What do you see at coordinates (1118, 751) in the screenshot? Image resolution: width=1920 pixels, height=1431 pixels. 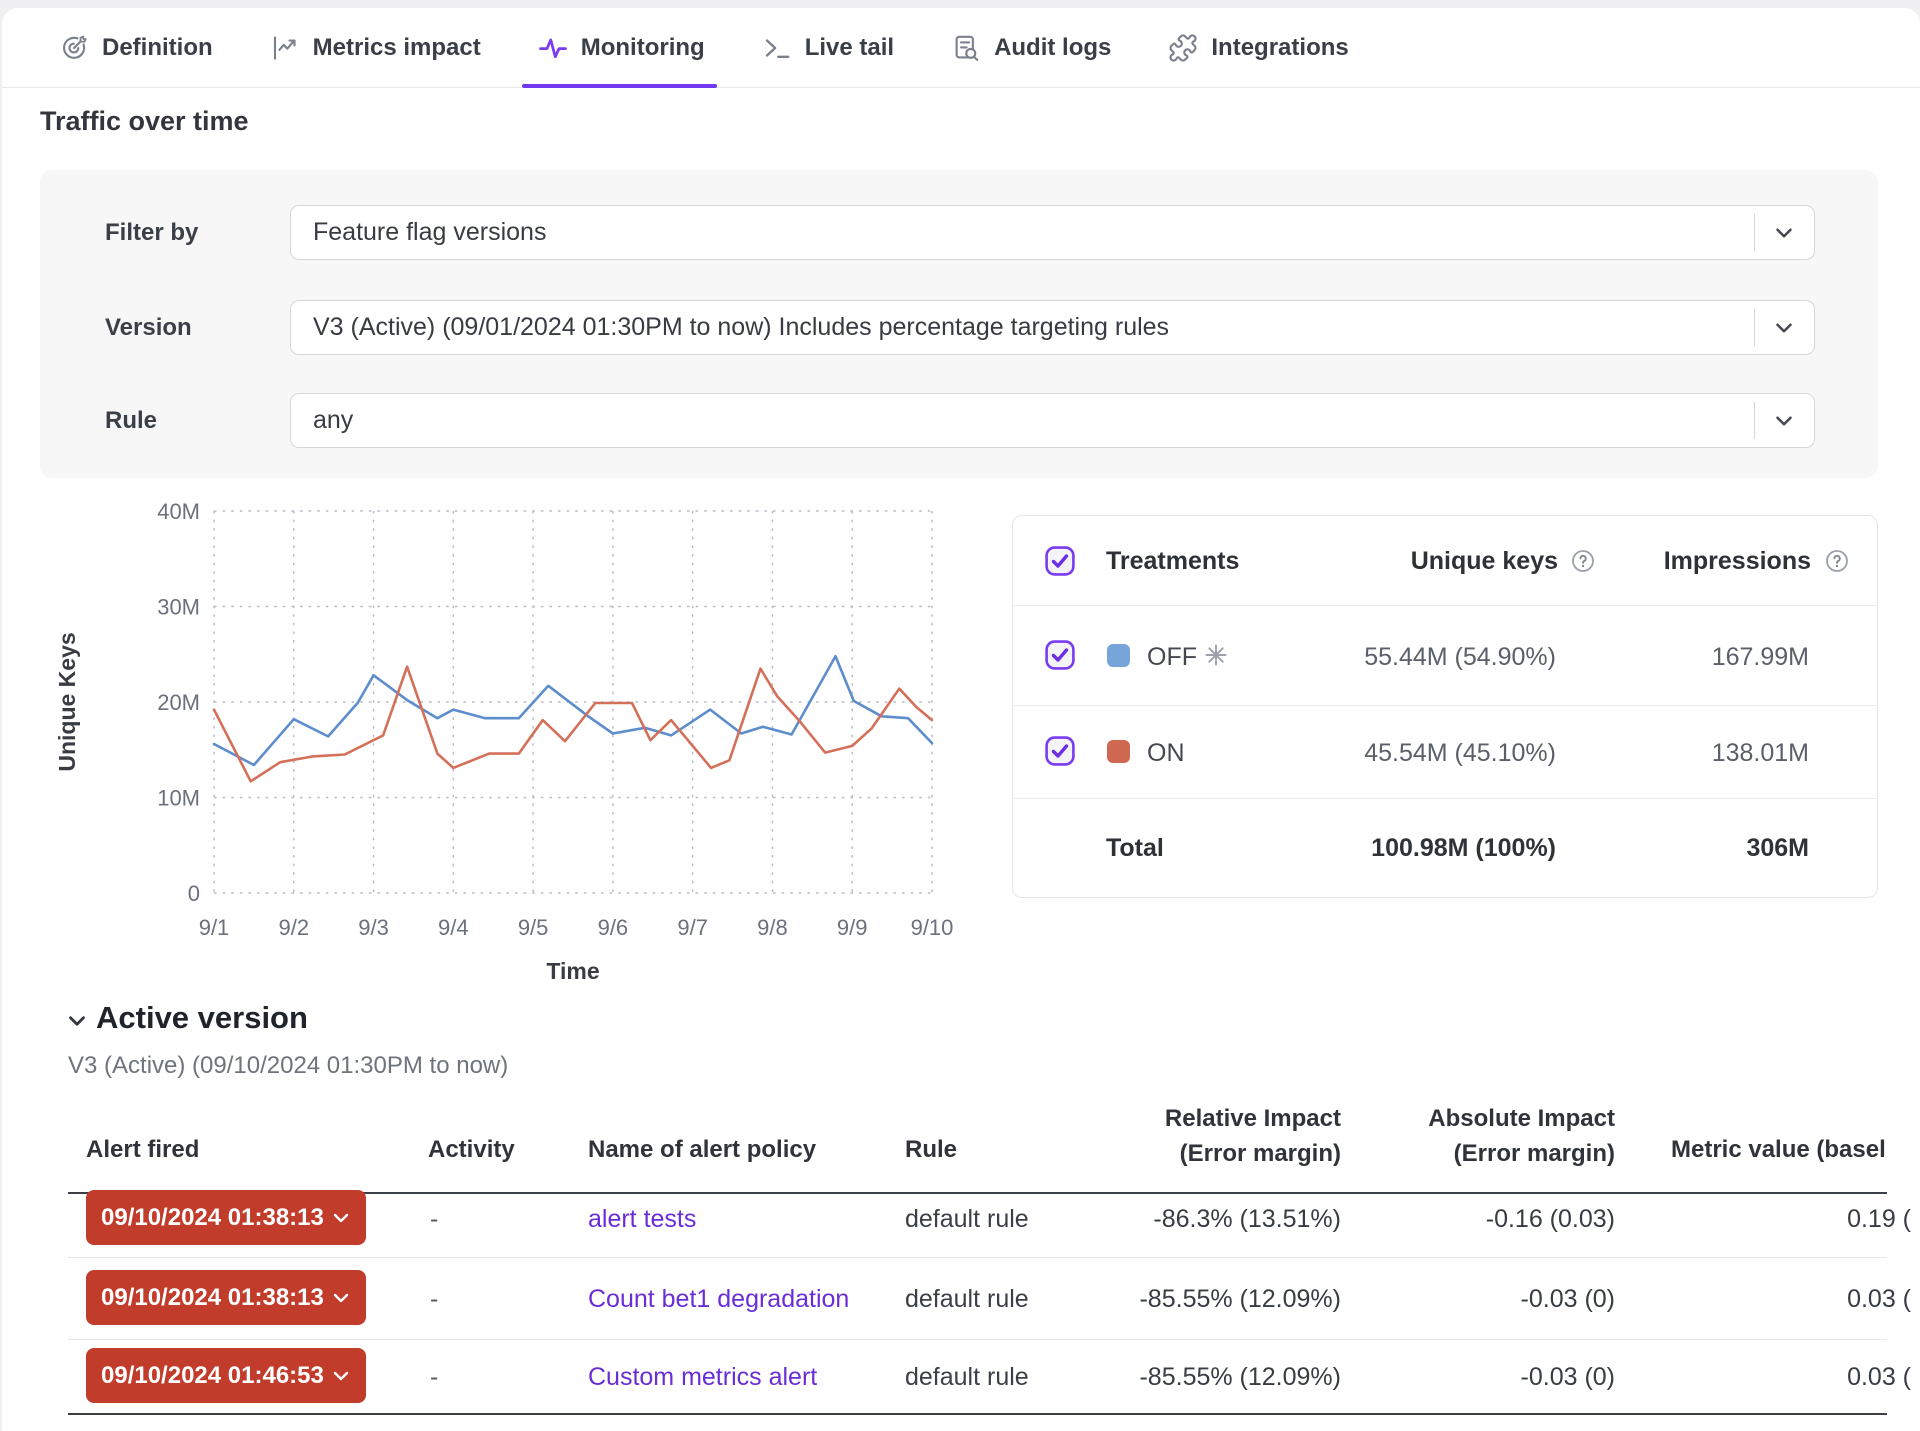 I see `on-series-swatch` at bounding box center [1118, 751].